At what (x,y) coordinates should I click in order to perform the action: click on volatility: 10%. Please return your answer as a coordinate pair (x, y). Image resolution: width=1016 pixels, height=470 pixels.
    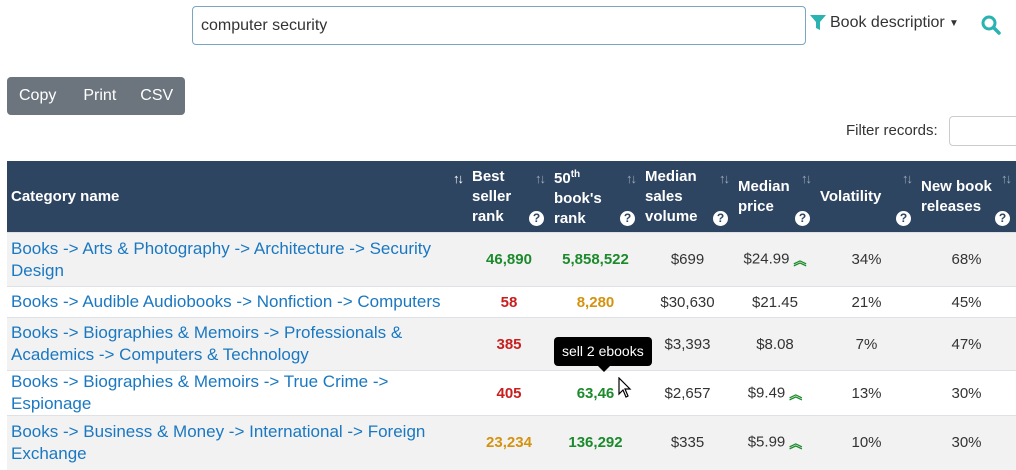
    Looking at the image, I should click on (866, 442).